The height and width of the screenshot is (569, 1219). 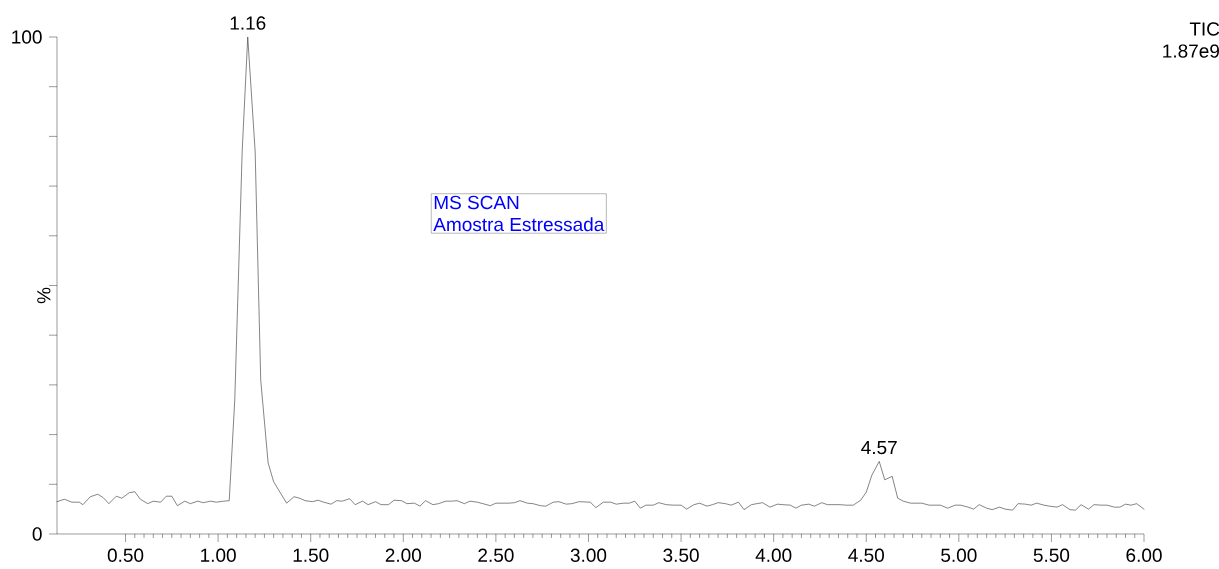 I want to click on annotation: Amostra Estressada, so click(x=519, y=224).